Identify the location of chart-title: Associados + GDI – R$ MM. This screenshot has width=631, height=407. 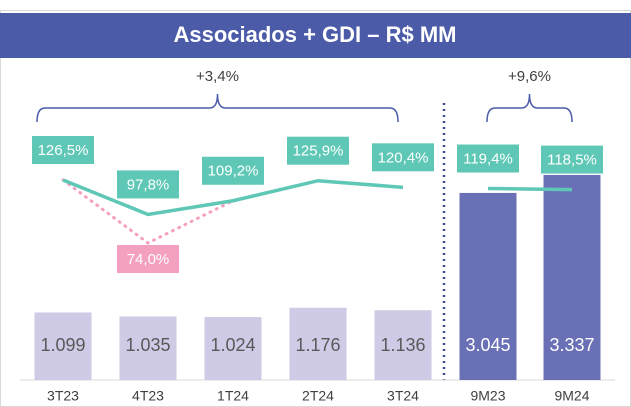
(314, 34).